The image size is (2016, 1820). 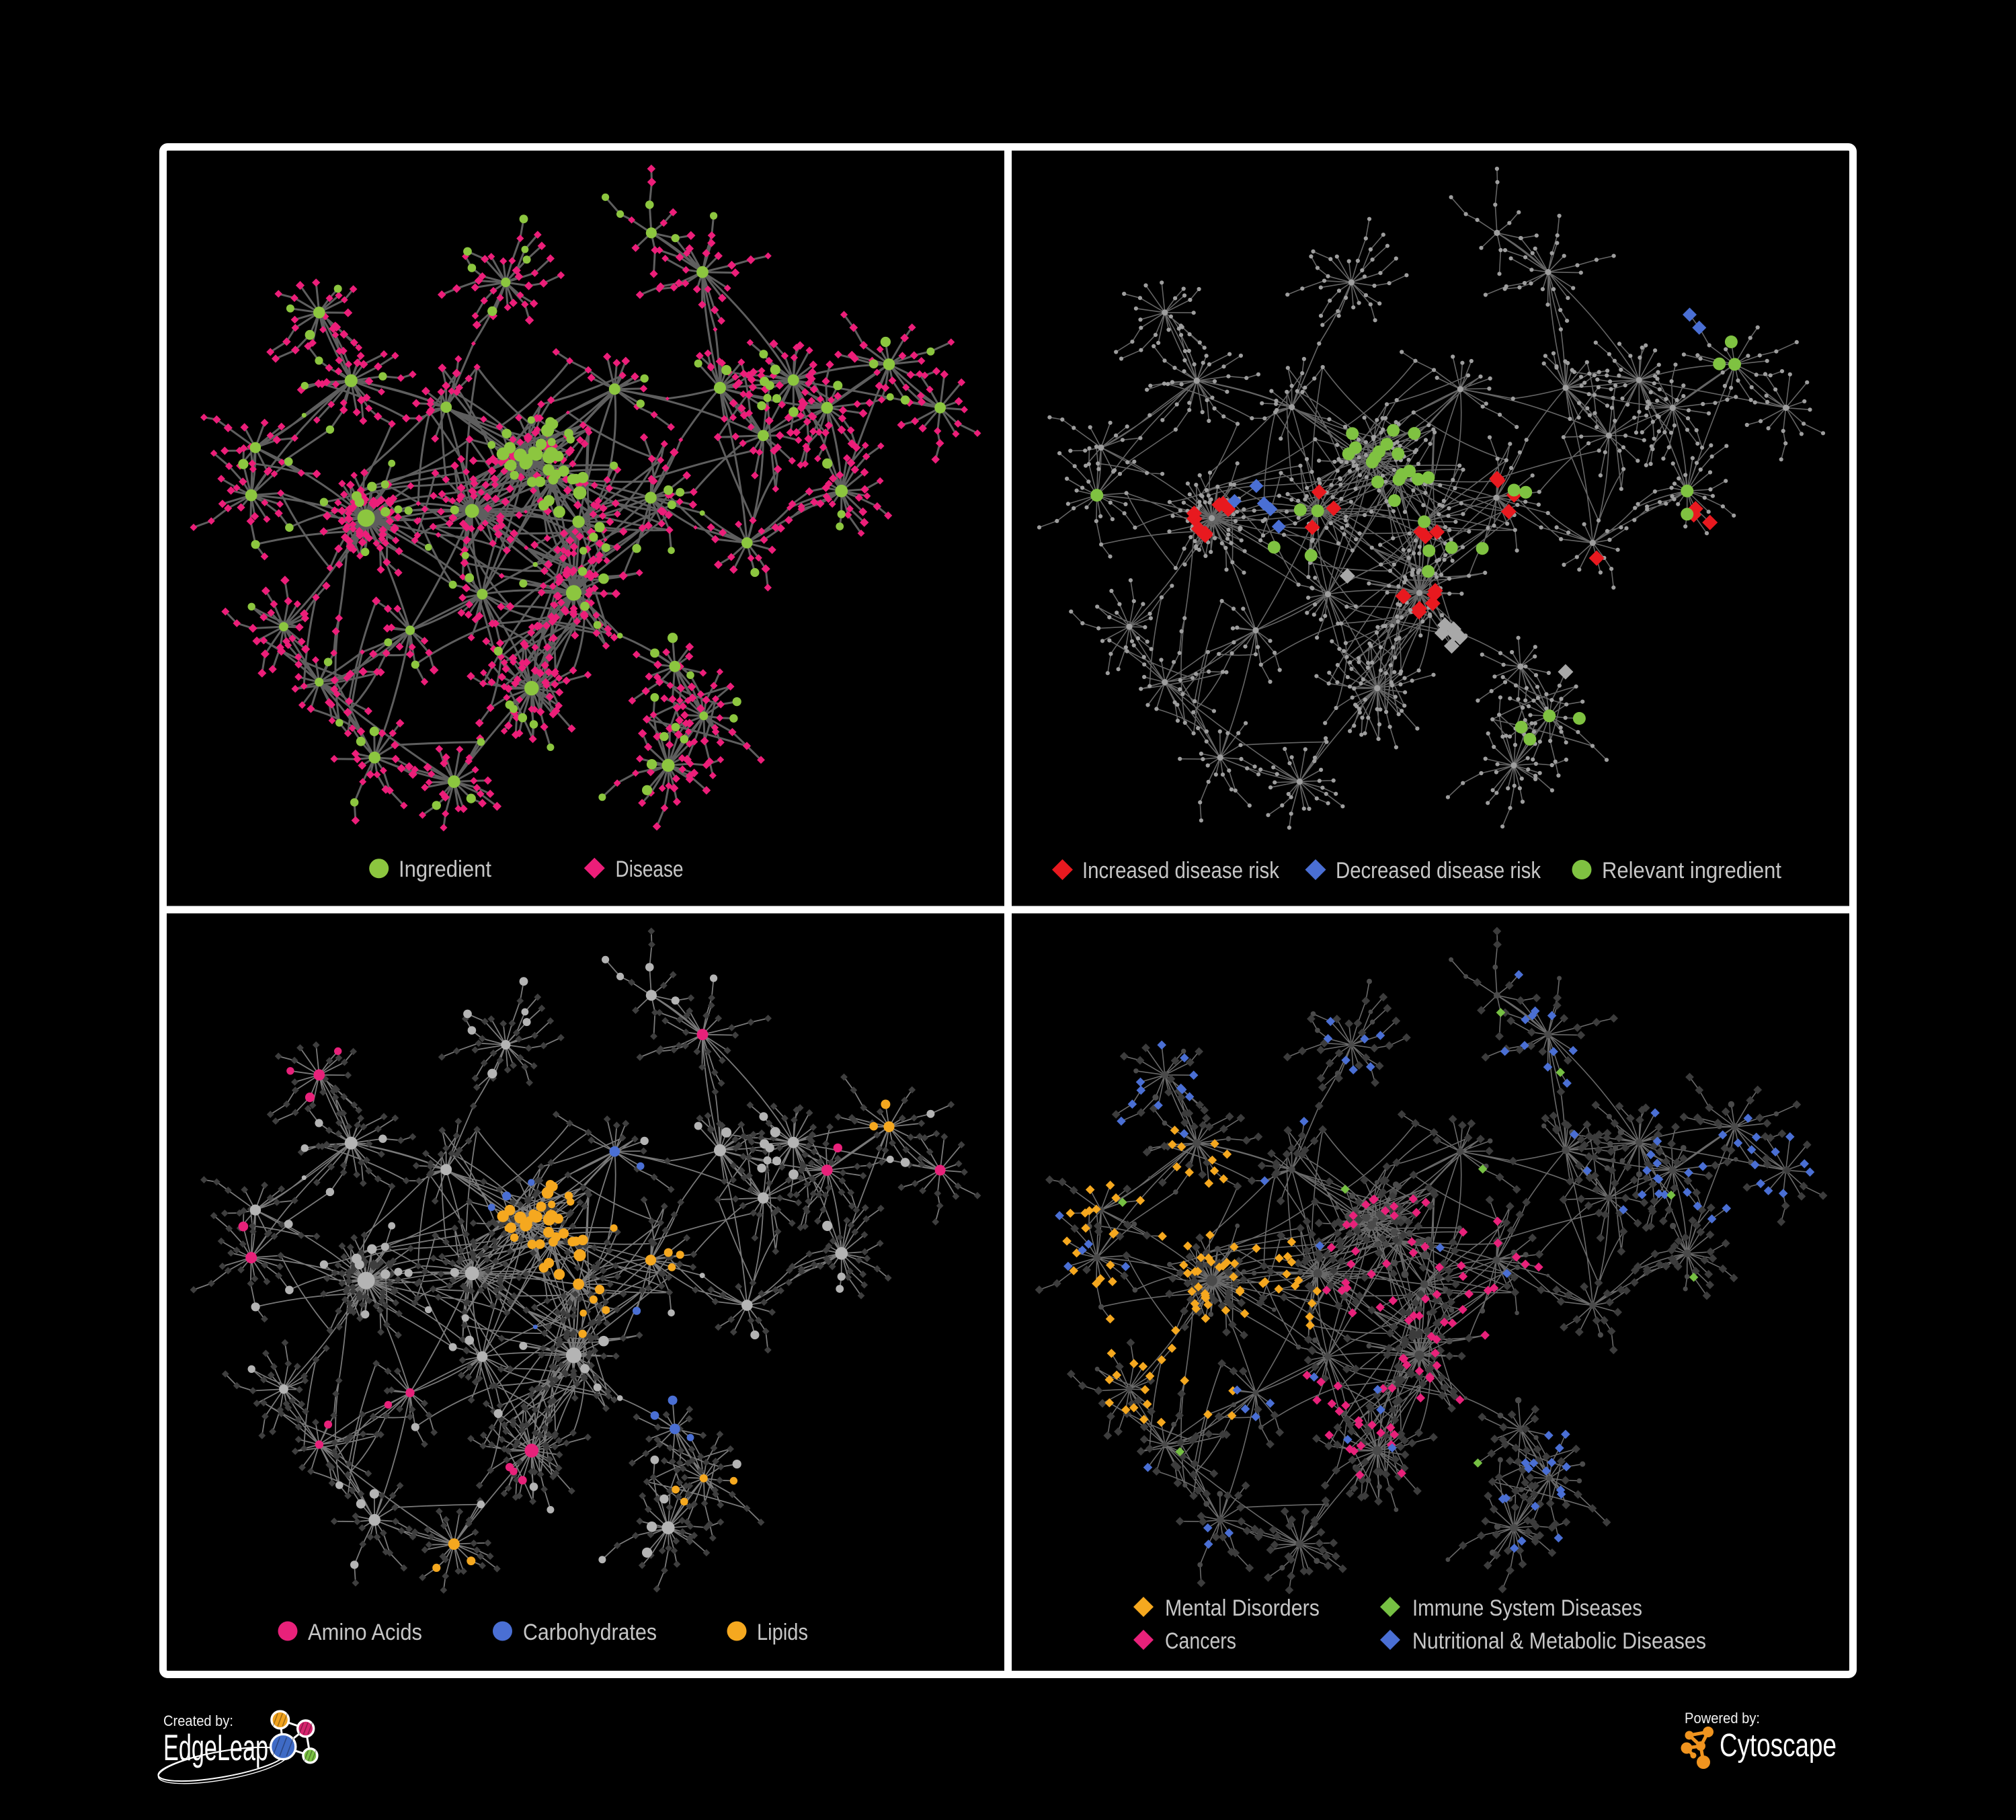 What do you see at coordinates (1527, 1608) in the screenshot?
I see `svg-text: Immune System Diseases` at bounding box center [1527, 1608].